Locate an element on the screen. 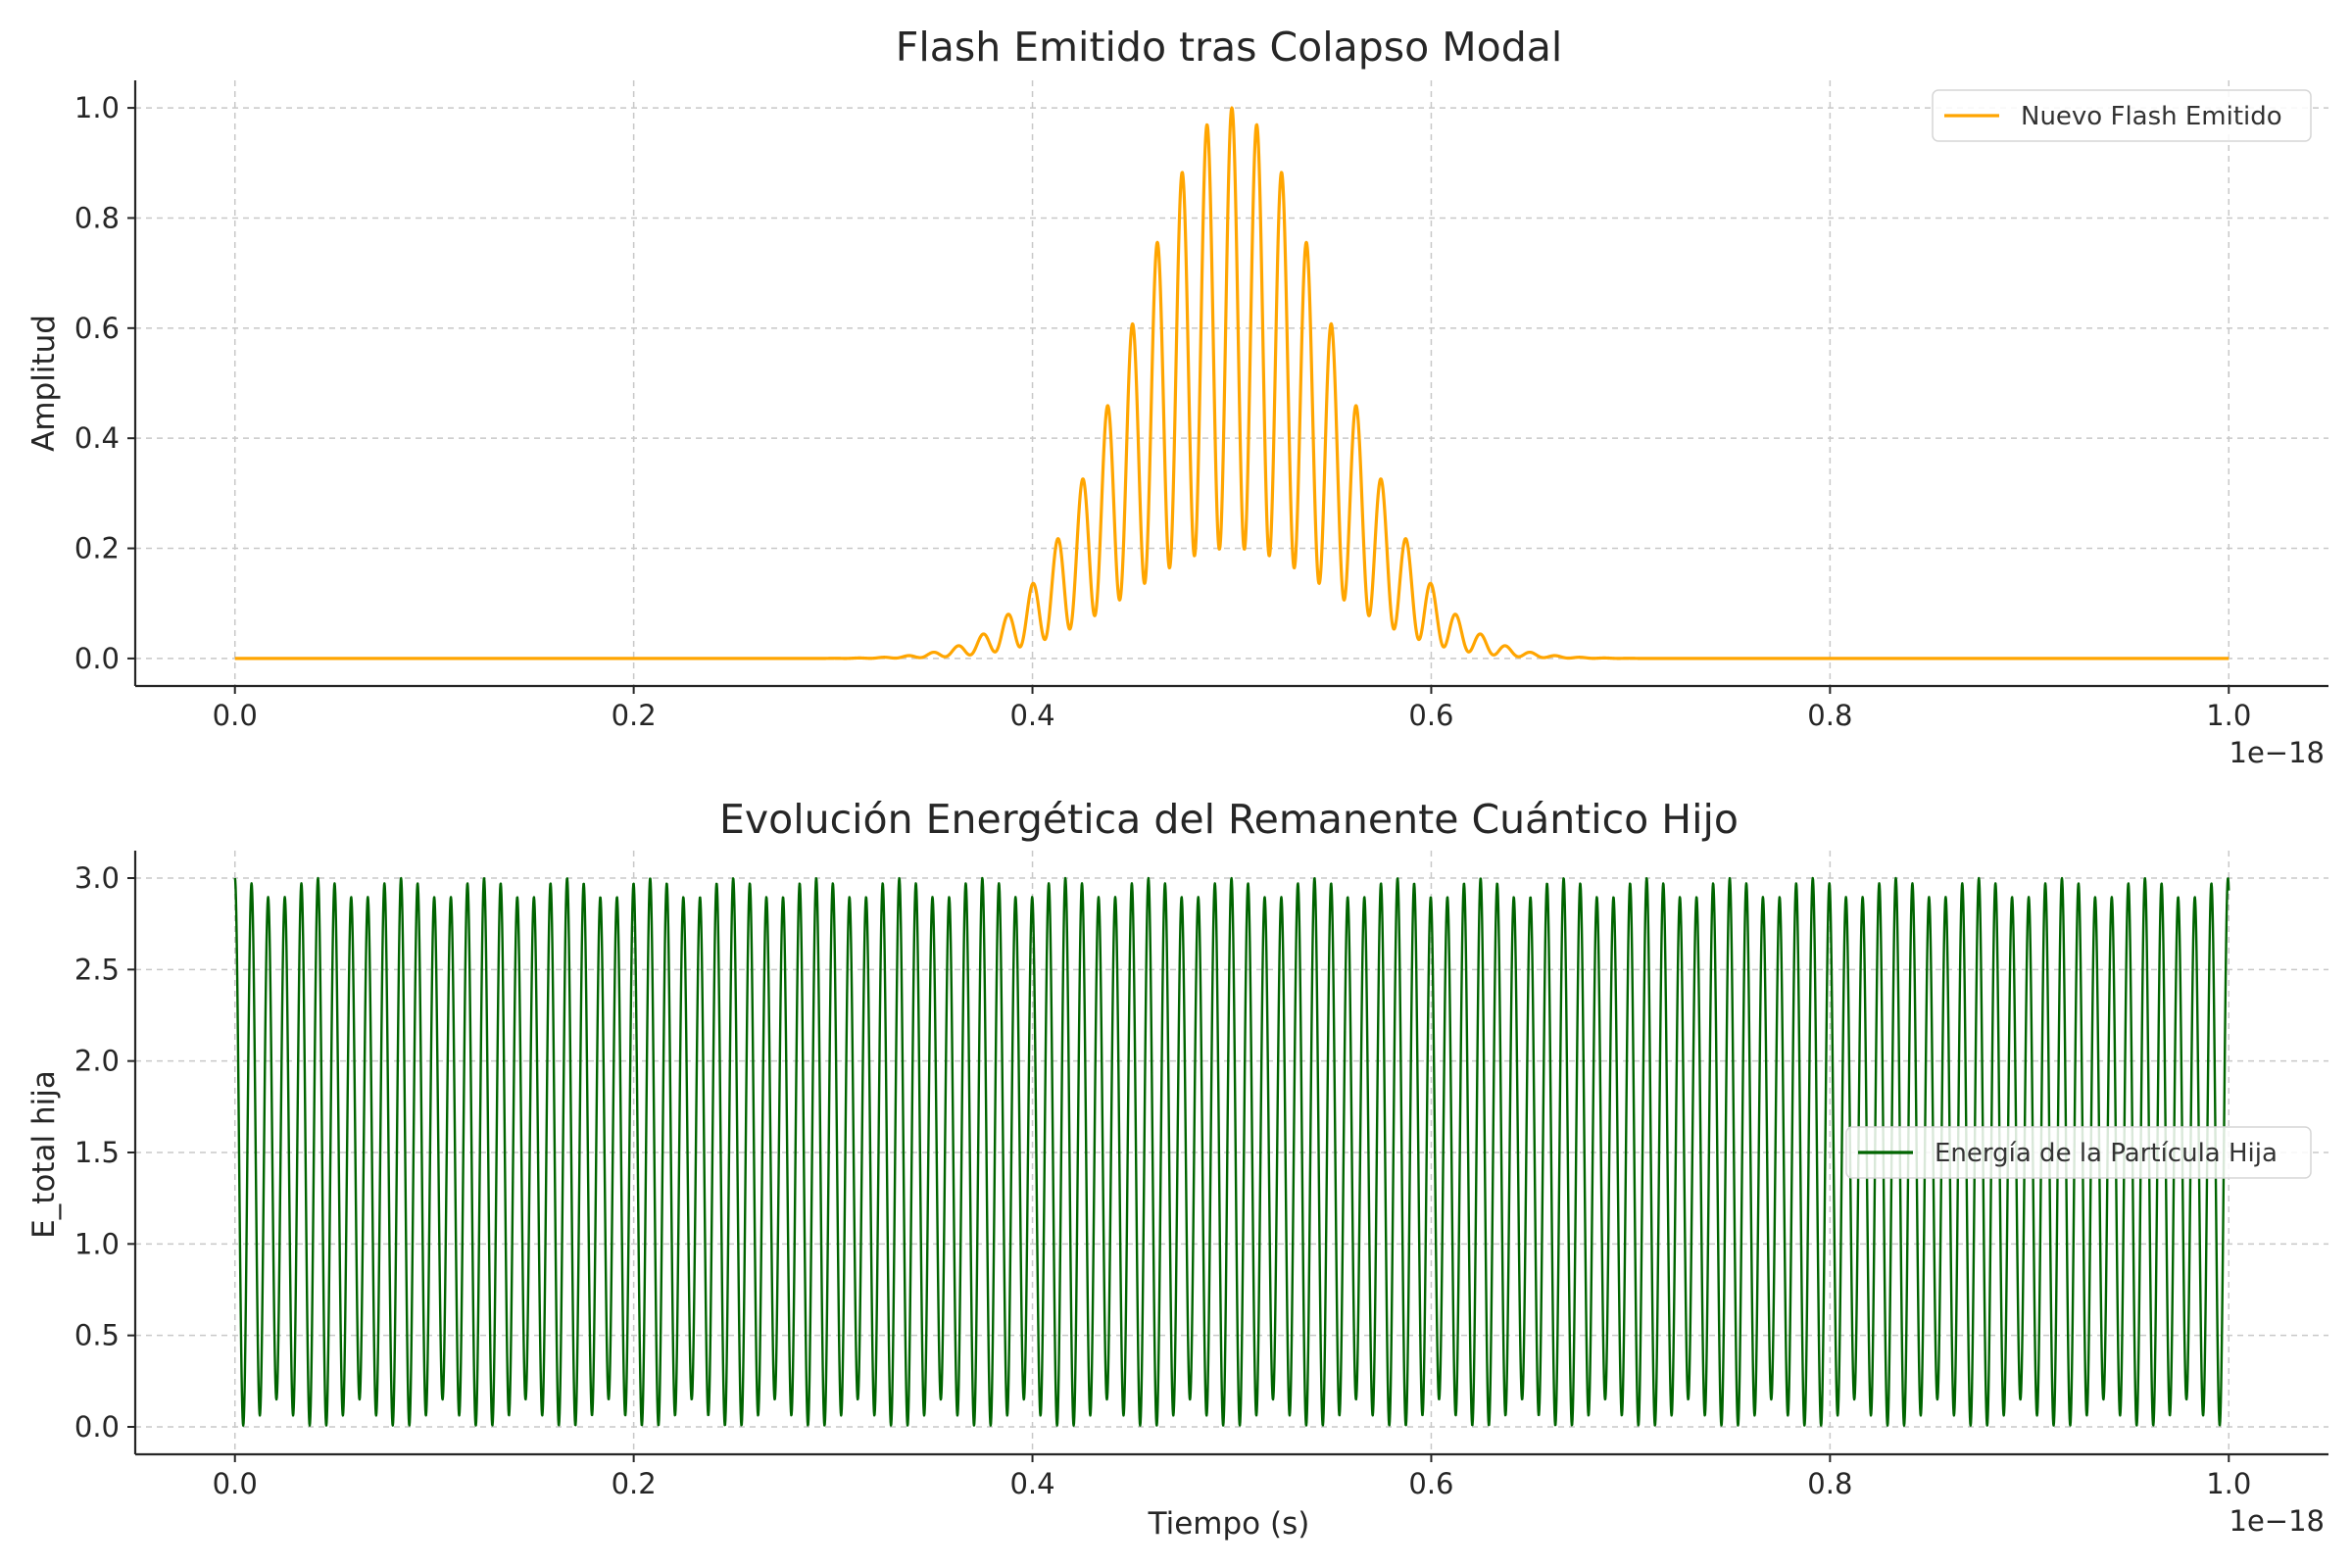 Image resolution: width=2352 pixels, height=1568 pixels. y-ticks: 0.0 0.2 0.4 0.6 0.8 1.0 is located at coordinates (104, 383).